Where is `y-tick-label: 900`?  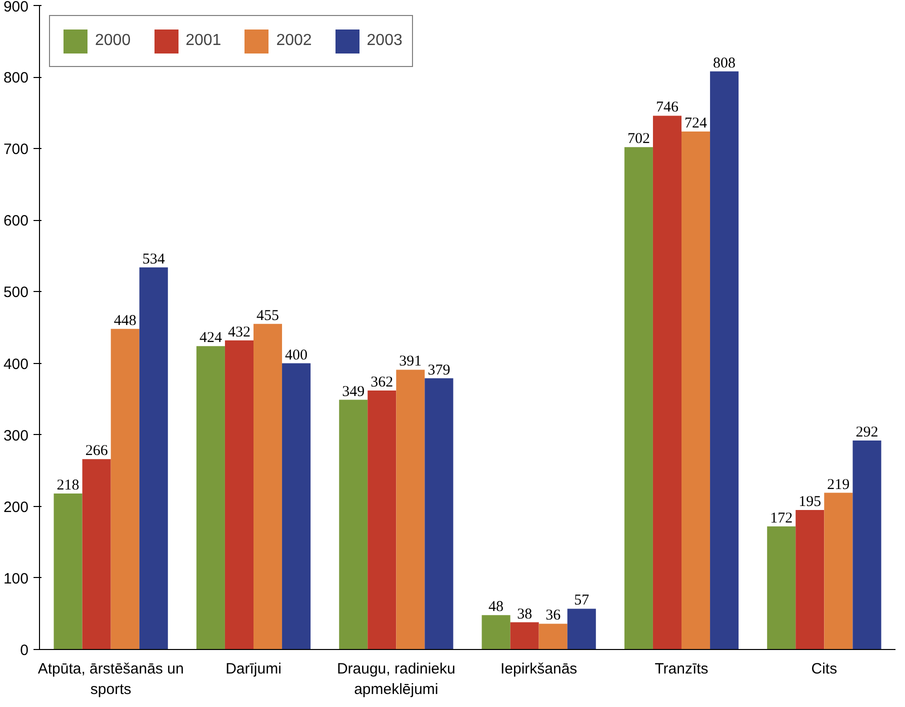
y-tick-label: 900 is located at coordinates (16, 8).